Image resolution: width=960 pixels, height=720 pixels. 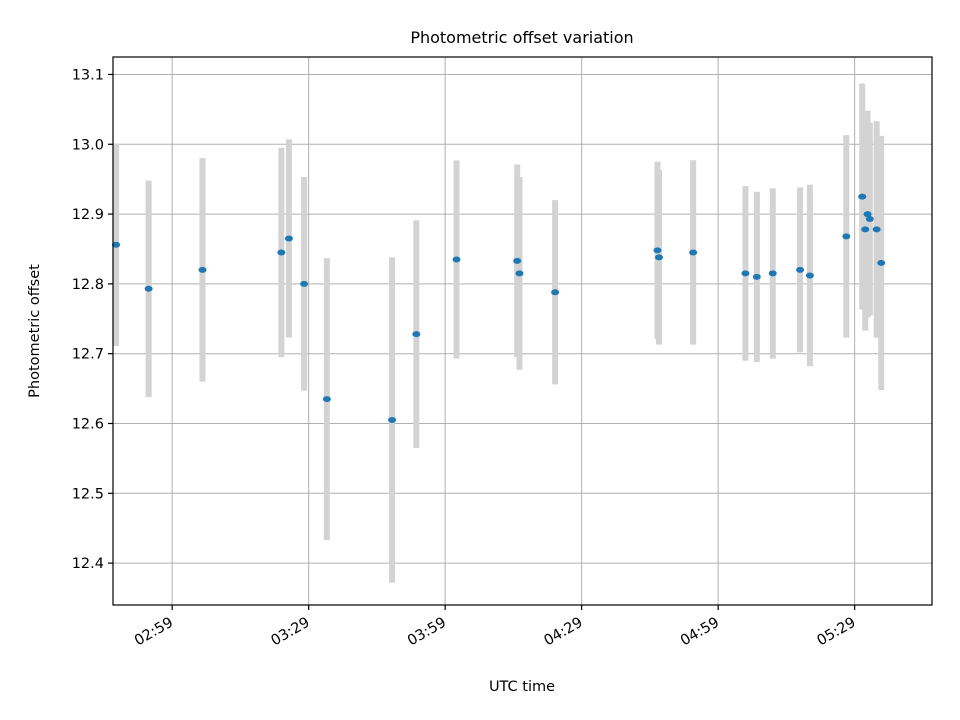 I want to click on chart-title: Photometric offset variation, so click(x=521, y=37).